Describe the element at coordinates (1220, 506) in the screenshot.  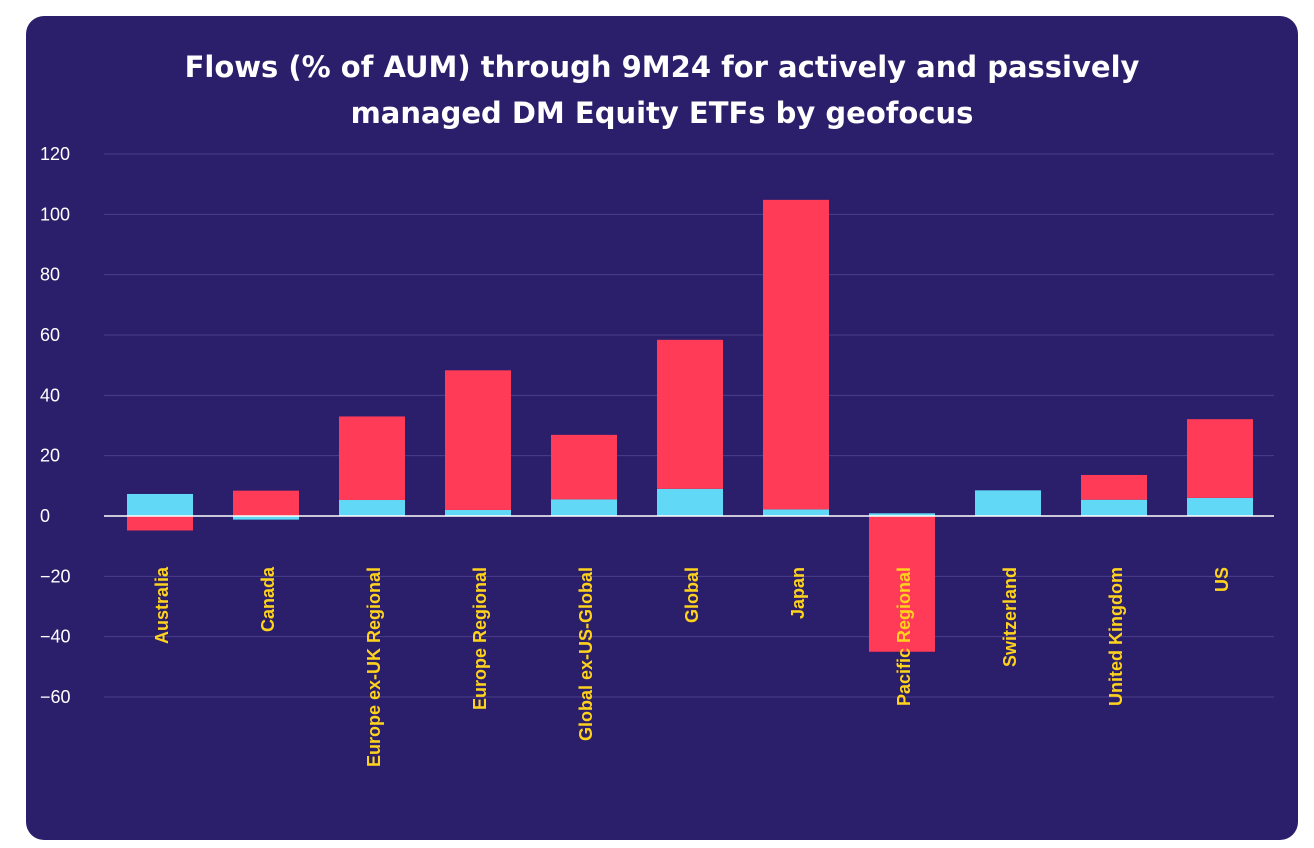
I see `bar-passive-us` at that location.